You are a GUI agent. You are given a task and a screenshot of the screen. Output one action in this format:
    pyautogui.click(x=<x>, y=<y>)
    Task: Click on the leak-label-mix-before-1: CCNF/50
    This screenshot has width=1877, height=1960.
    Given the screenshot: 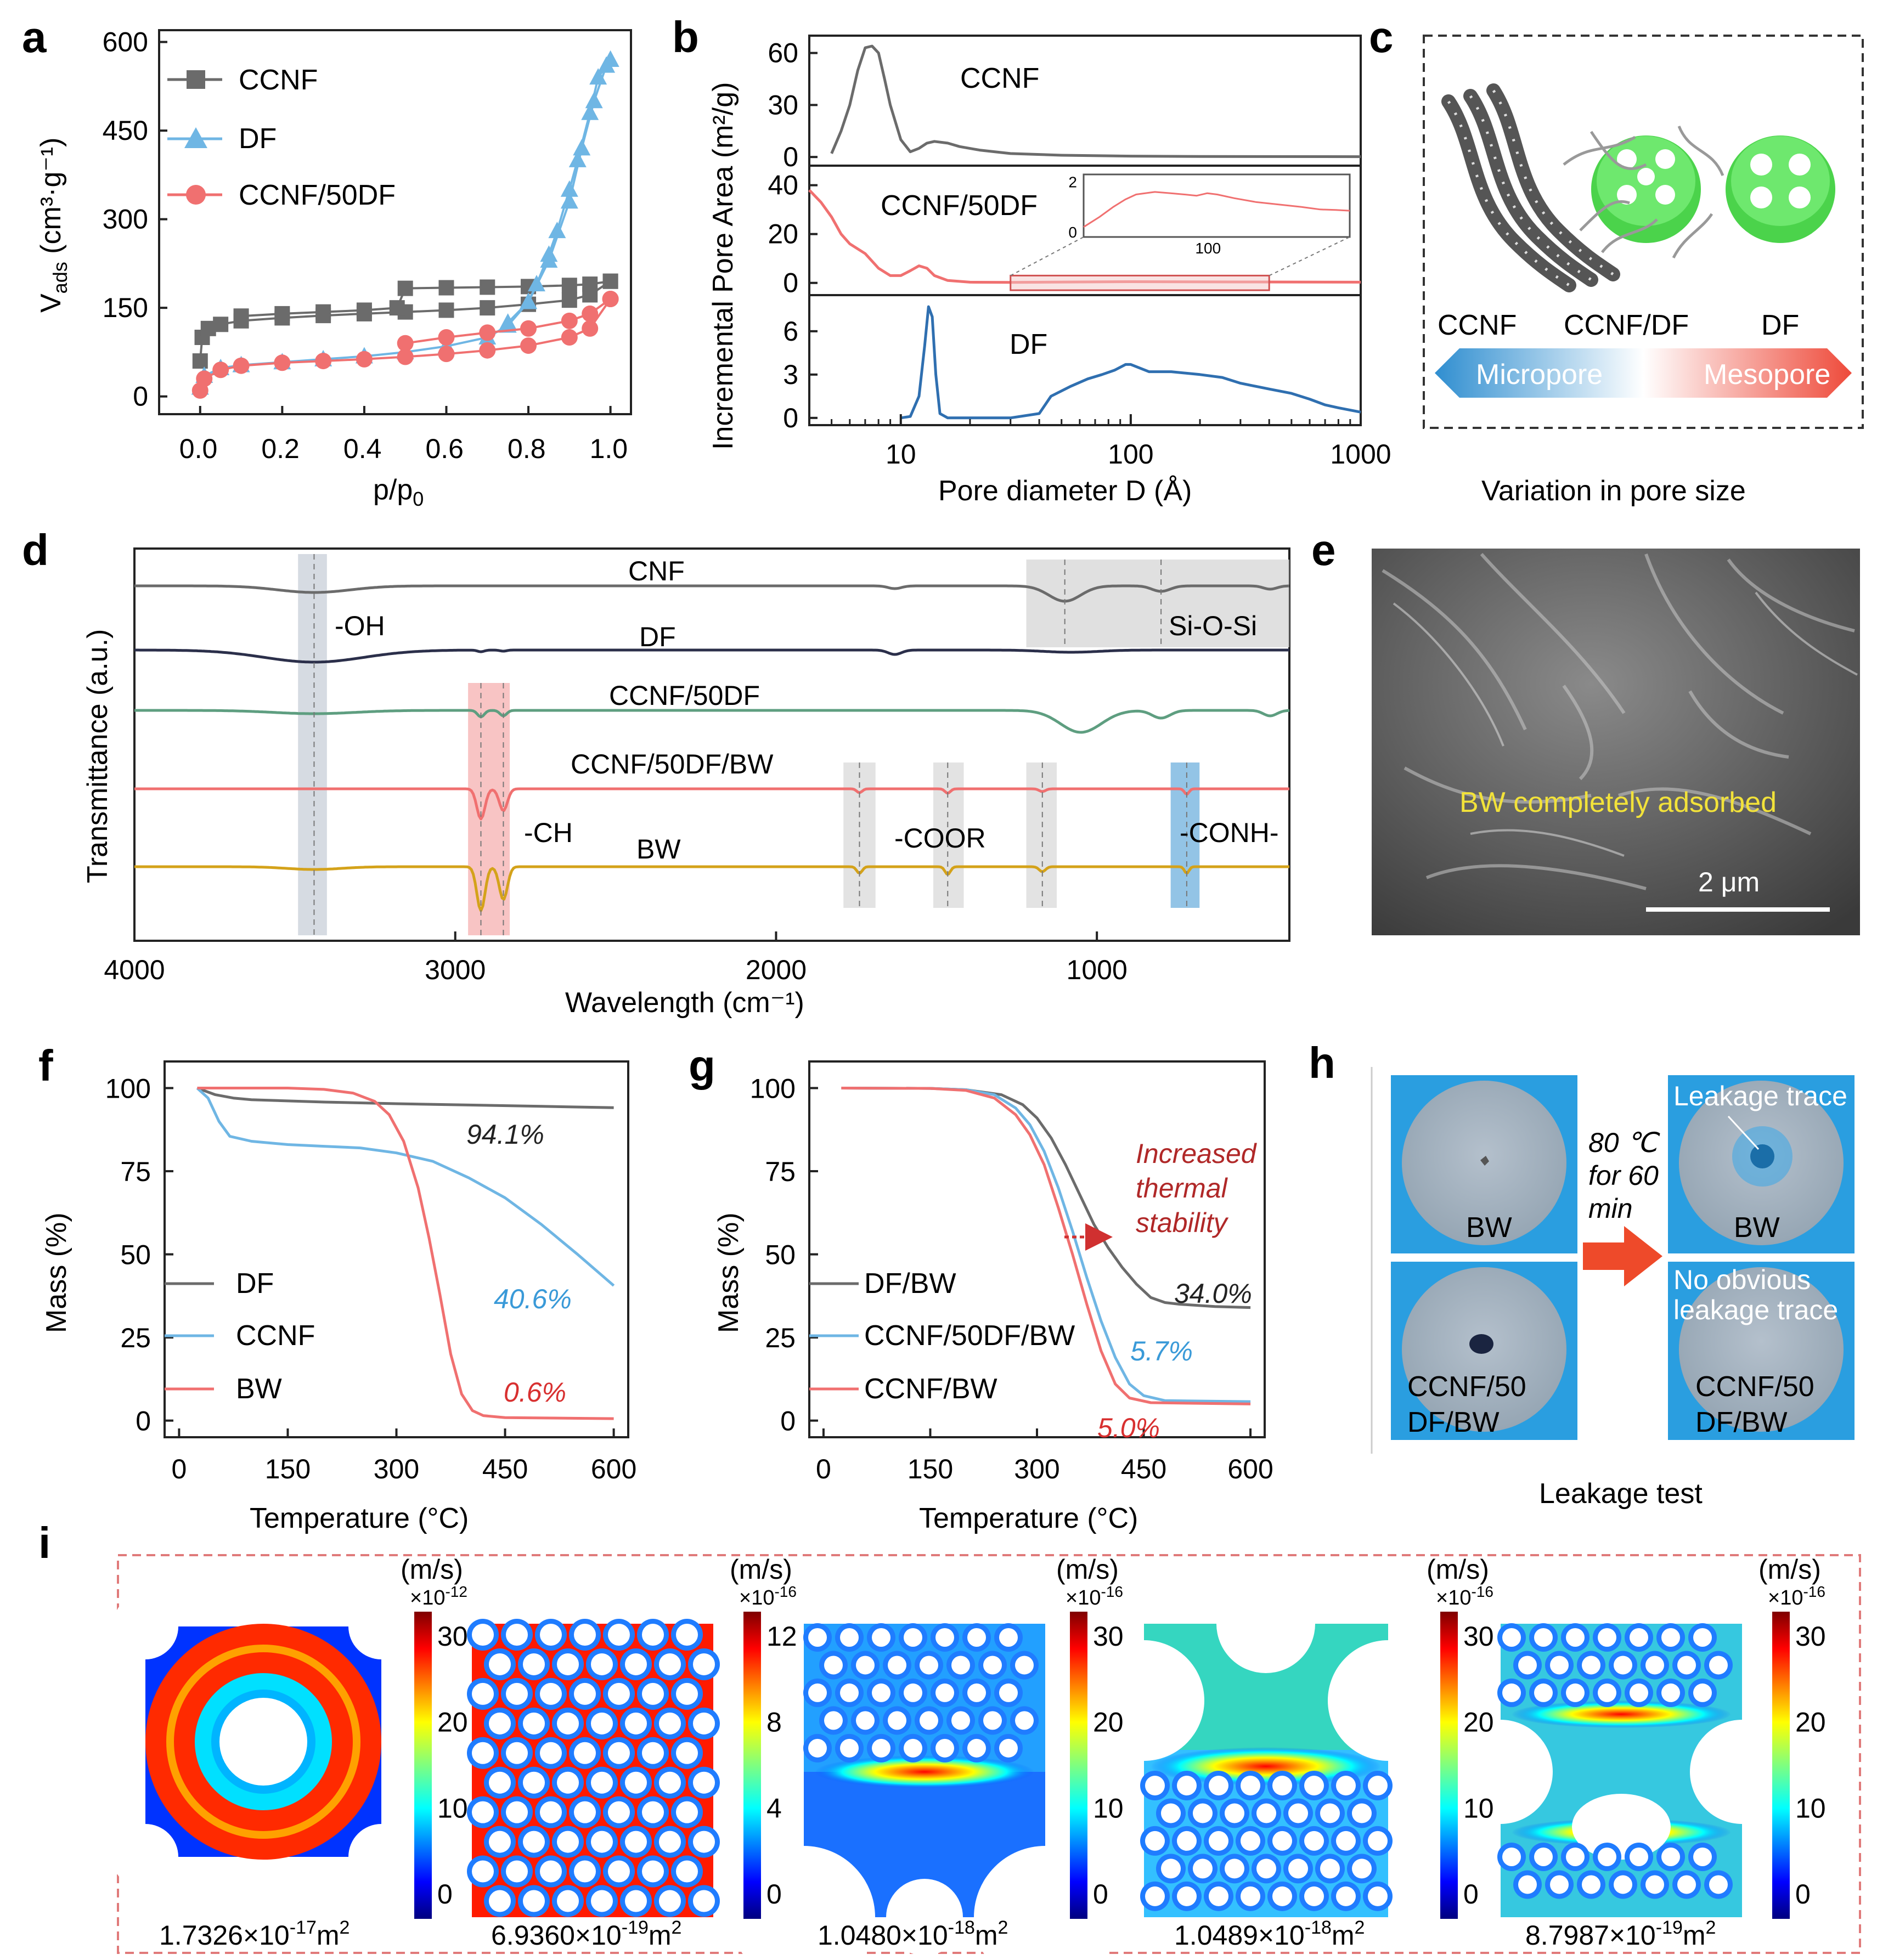 What is the action you would take?
    pyautogui.click(x=1466, y=1387)
    